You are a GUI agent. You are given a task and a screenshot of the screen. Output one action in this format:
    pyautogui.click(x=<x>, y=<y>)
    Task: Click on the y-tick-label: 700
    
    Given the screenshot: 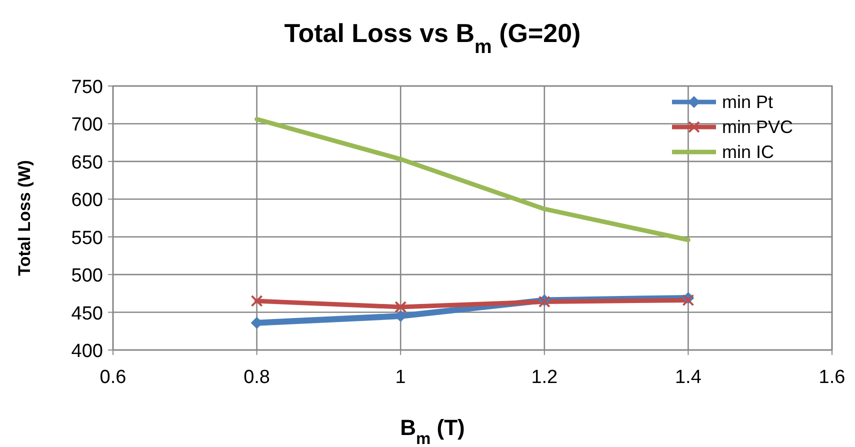 What is the action you would take?
    pyautogui.click(x=87, y=125)
    